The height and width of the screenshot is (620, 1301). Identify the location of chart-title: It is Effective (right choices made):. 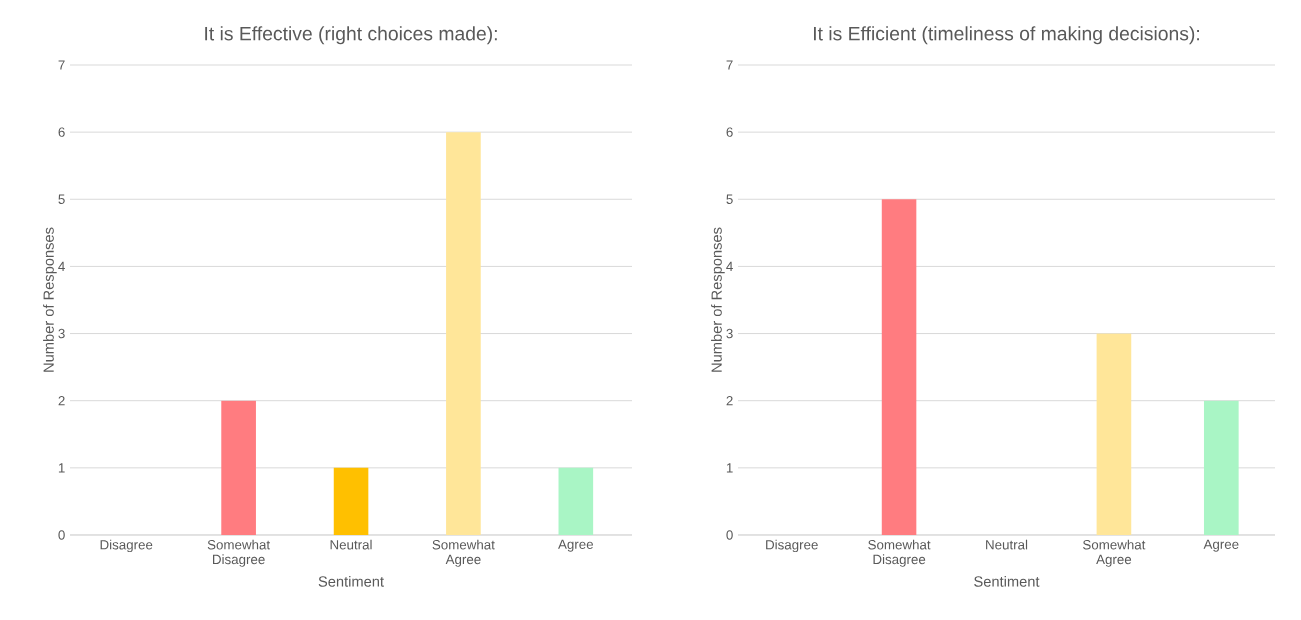
(351, 35).